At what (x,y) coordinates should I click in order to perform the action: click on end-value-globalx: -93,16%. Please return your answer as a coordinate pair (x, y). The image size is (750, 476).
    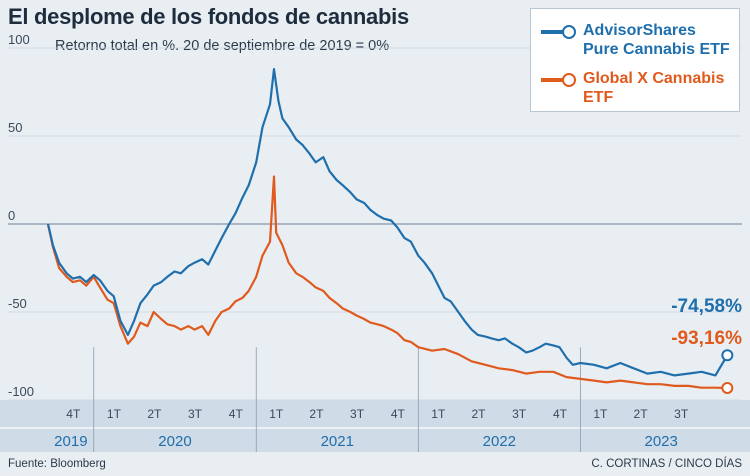
    Looking at the image, I should click on (706, 338).